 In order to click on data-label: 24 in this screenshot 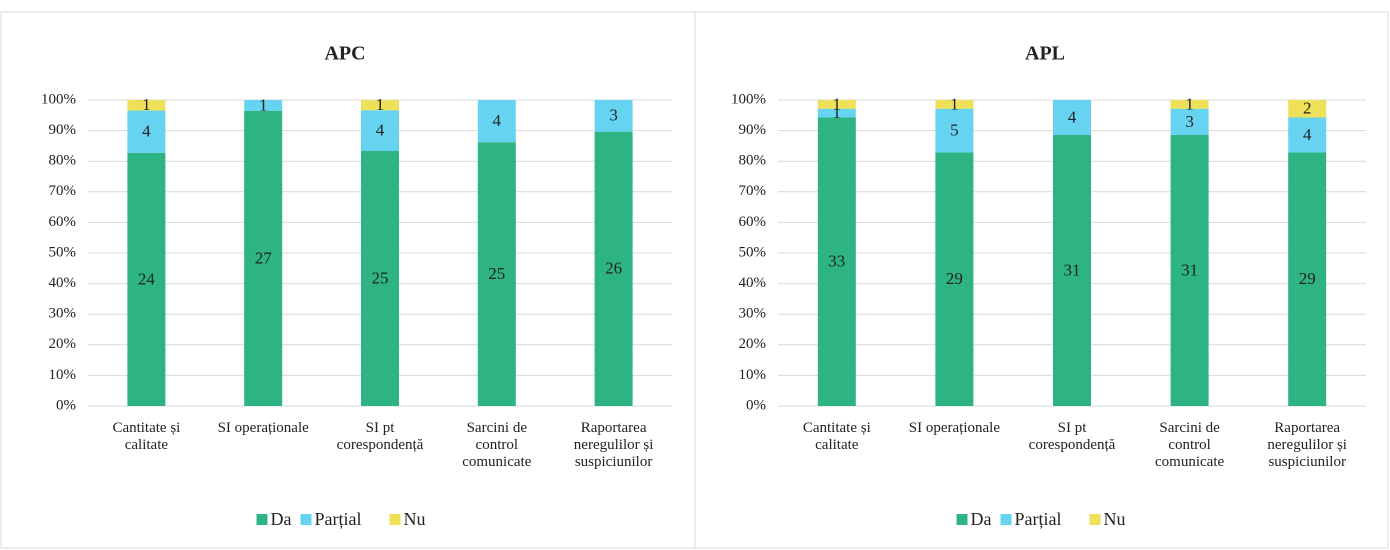, I will do `click(147, 278)`.